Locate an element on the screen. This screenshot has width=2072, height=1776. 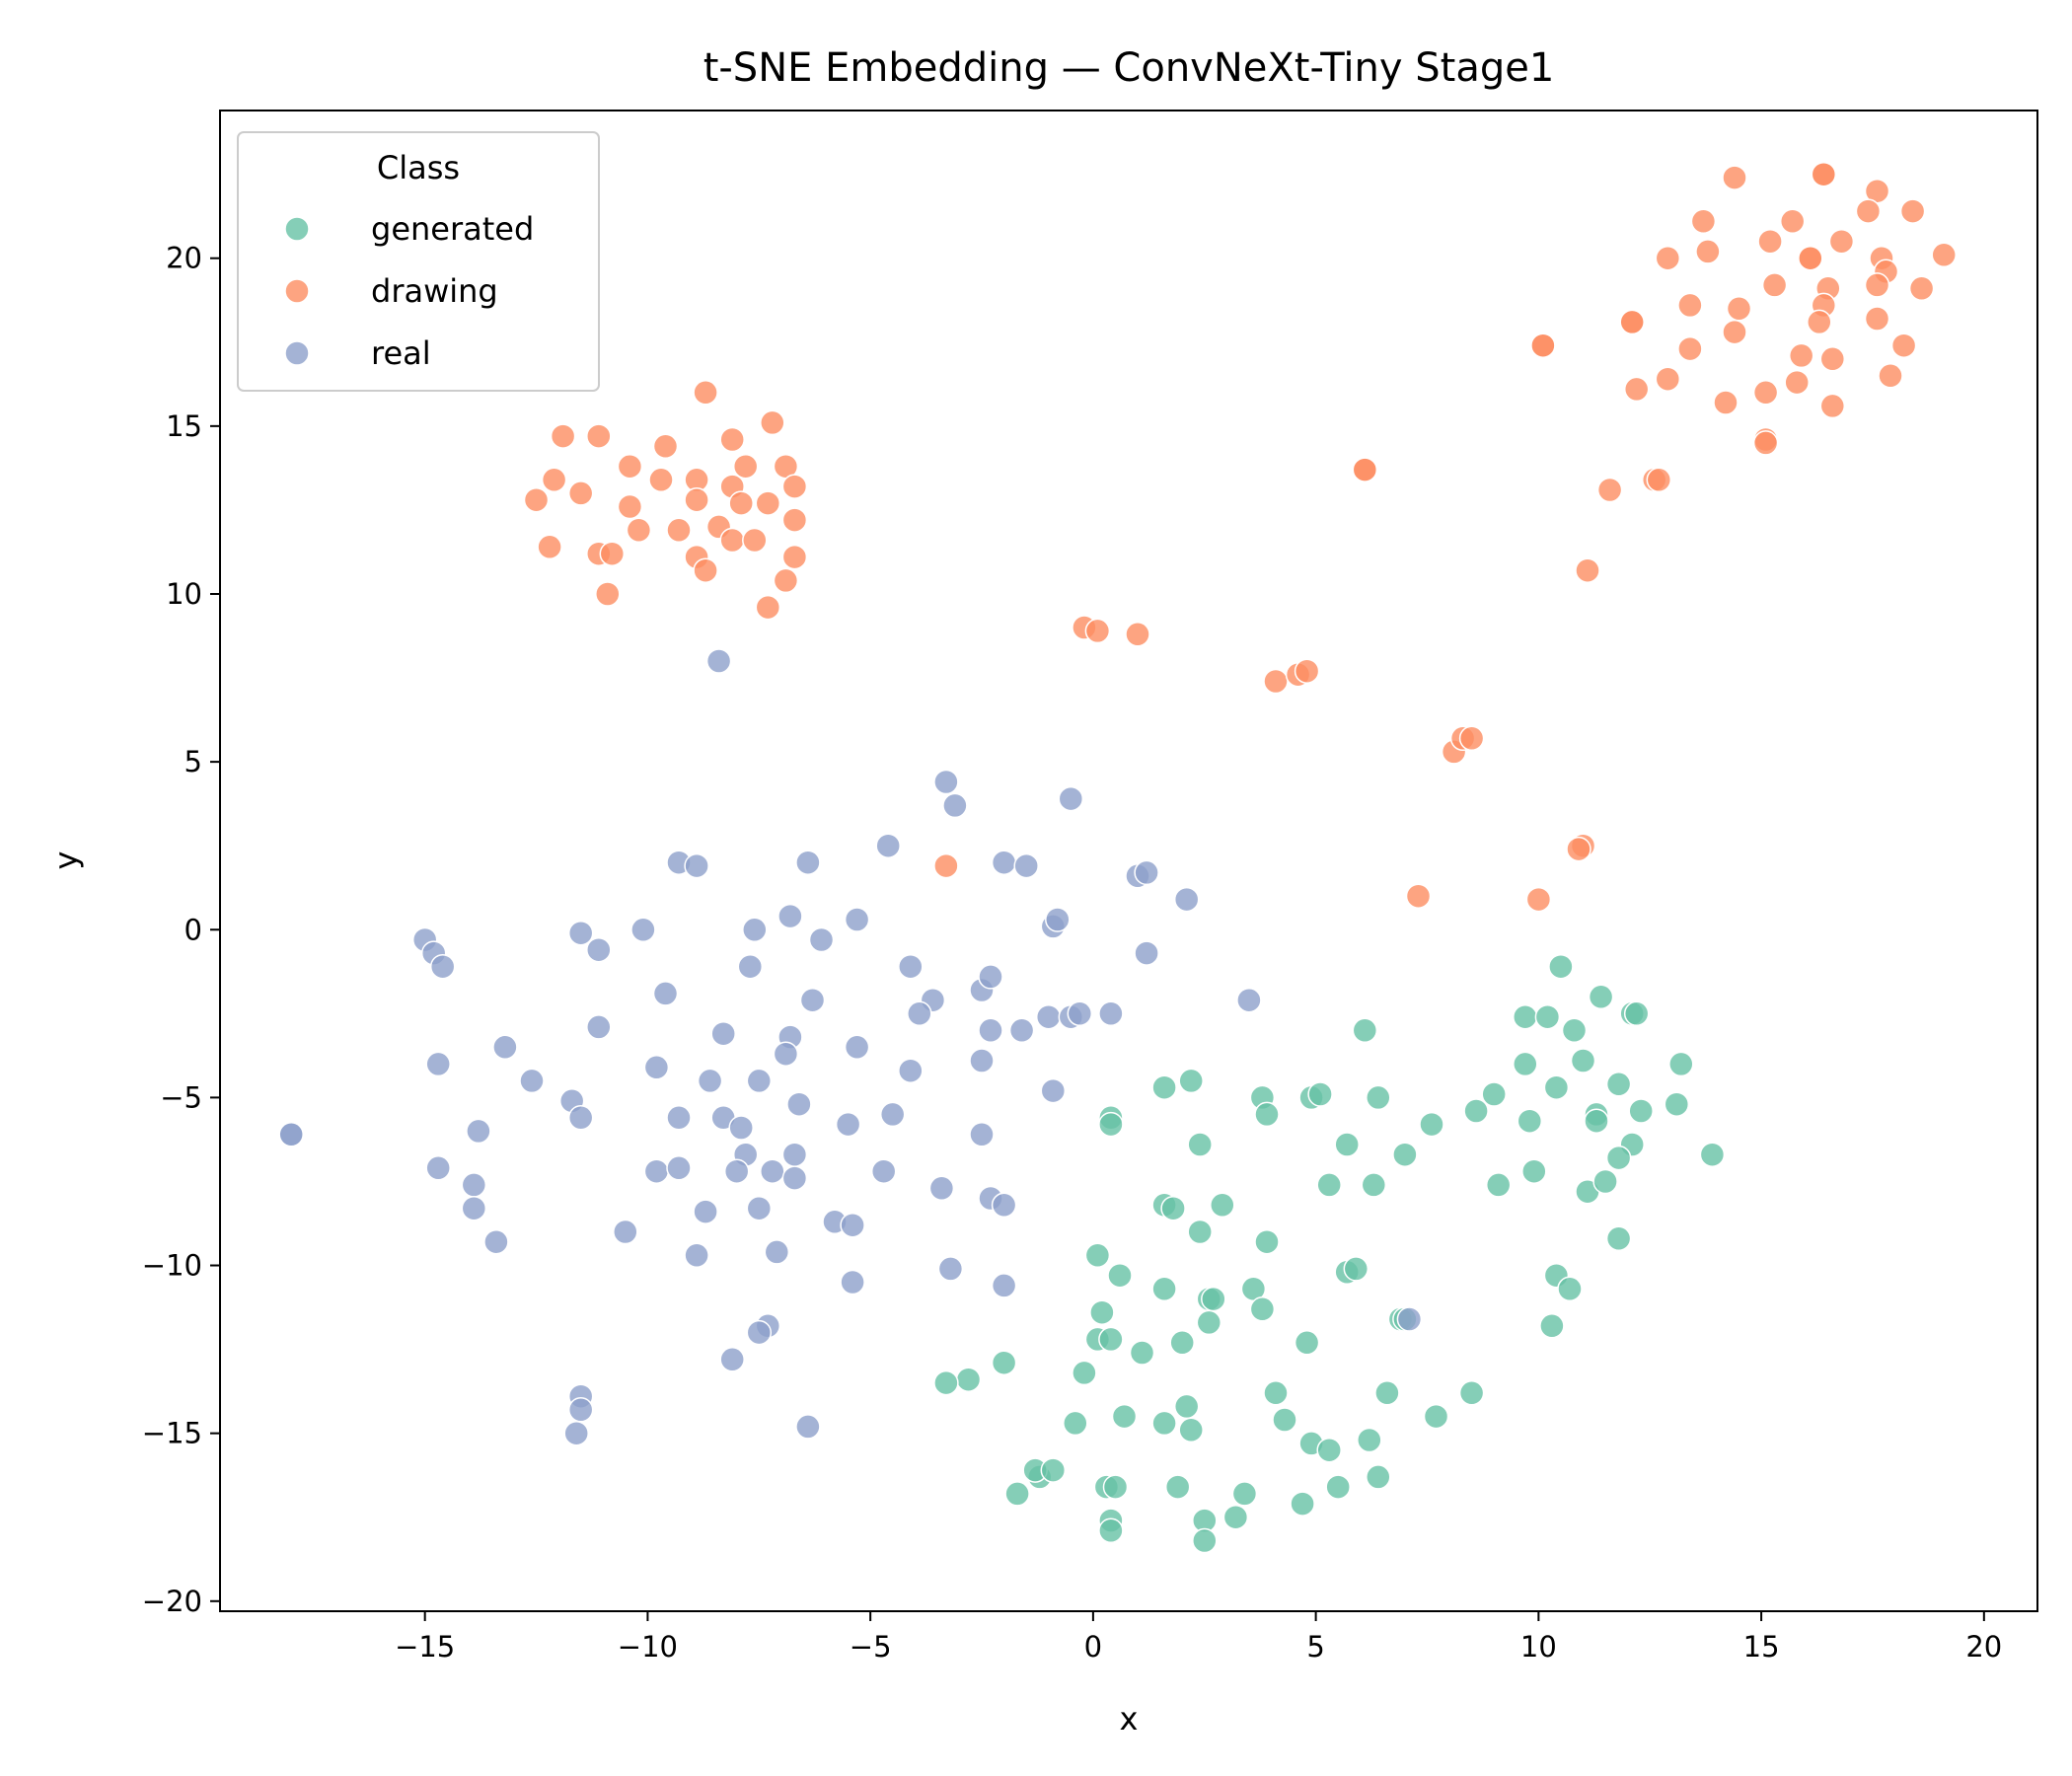
legend-marker-generated is located at coordinates (297, 229).